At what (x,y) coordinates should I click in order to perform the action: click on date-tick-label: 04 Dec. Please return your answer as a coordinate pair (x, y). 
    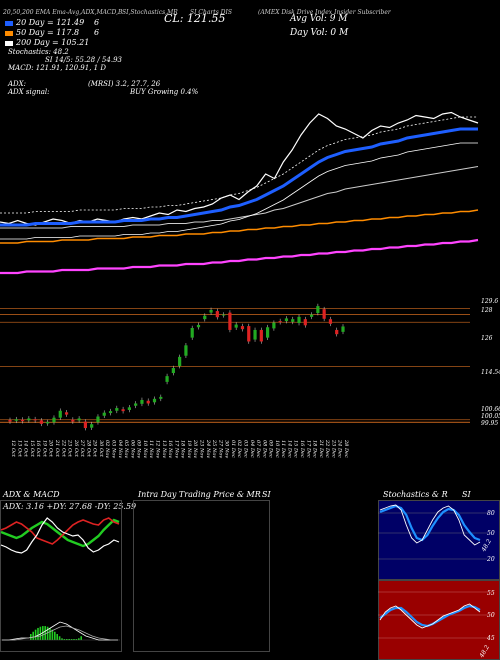
    Looking at the image, I should click on (252, 449).